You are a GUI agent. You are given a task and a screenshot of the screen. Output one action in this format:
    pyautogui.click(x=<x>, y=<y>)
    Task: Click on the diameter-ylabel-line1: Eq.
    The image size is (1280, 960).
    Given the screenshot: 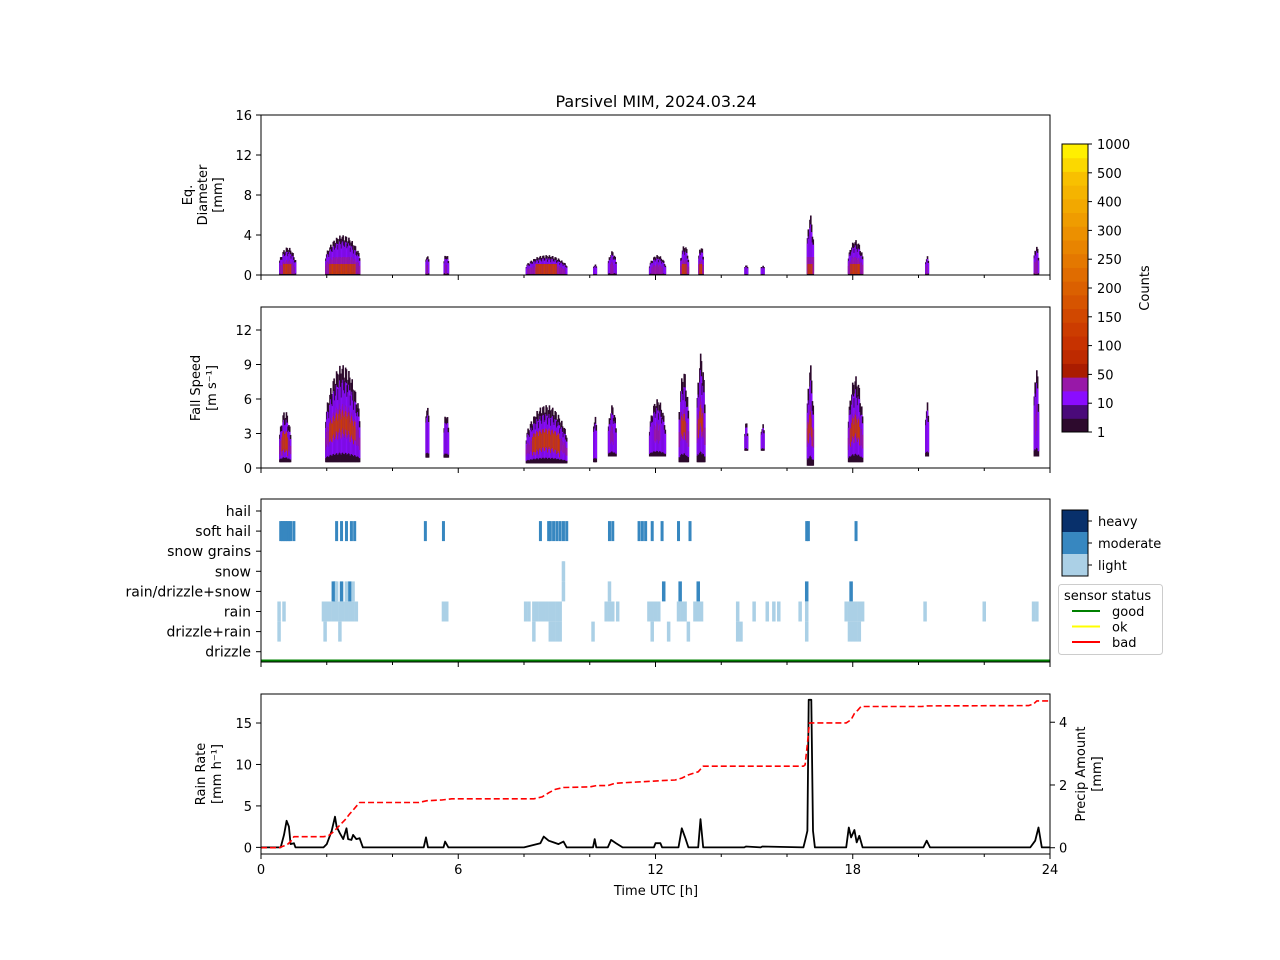 What is the action you would take?
    pyautogui.click(x=188, y=195)
    